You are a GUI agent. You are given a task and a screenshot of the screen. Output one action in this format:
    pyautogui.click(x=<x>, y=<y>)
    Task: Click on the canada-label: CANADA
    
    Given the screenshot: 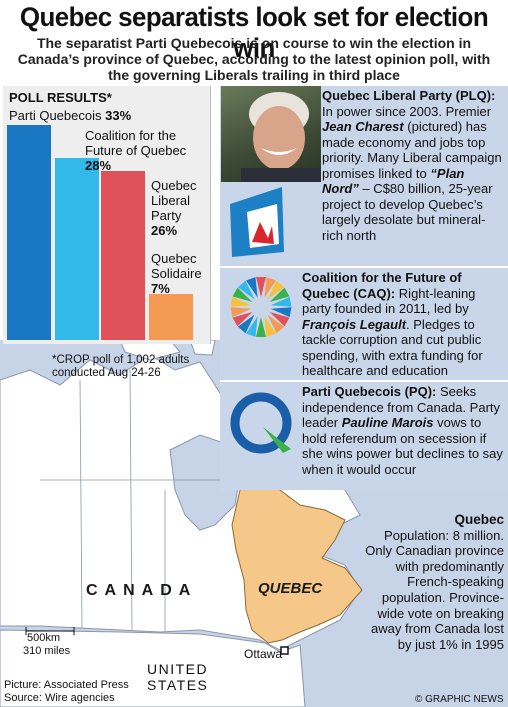 What is the action you would take?
    pyautogui.click(x=142, y=590)
    